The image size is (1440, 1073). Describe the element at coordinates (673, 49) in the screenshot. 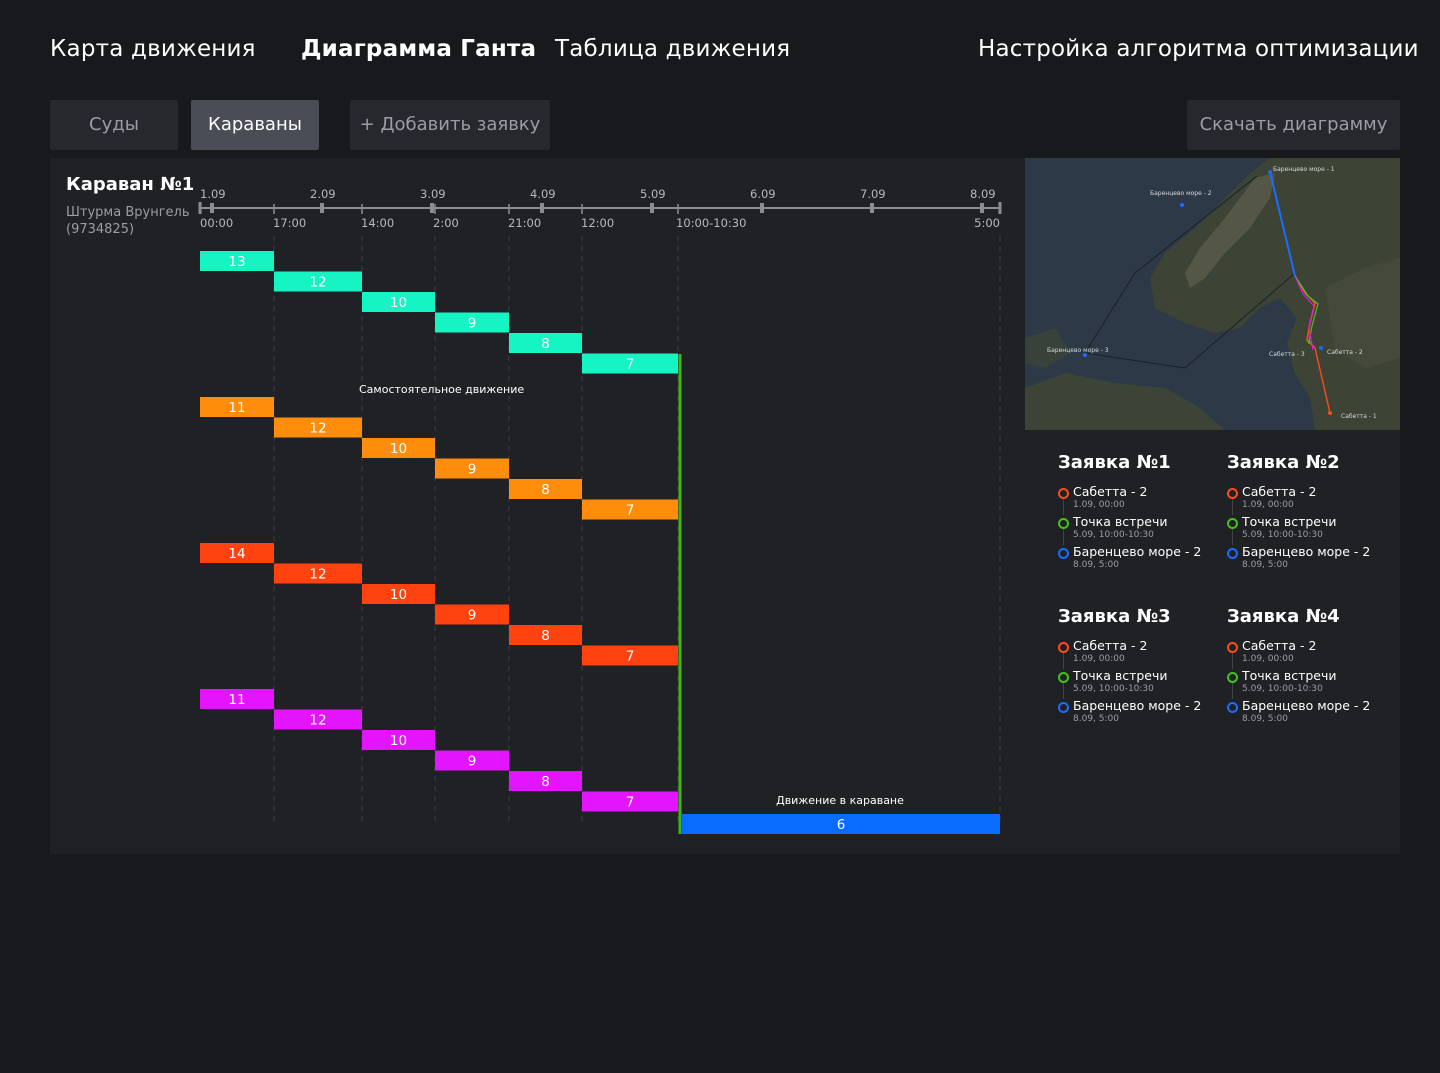

I see `nav-traffic-table: Таблица движения` at that location.